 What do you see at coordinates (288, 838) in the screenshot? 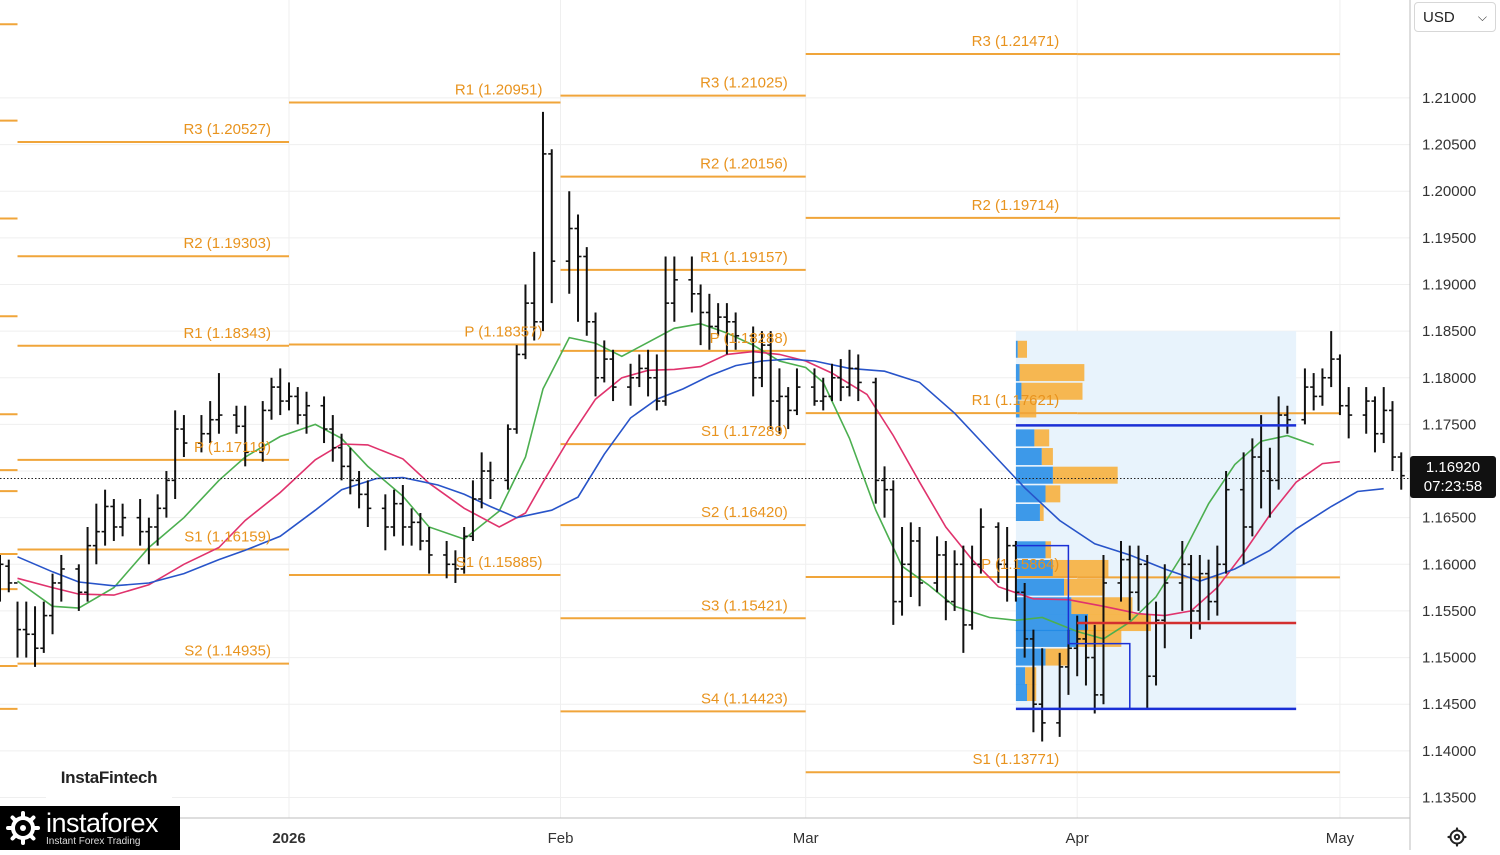
I see `x-tick-label: 2026` at bounding box center [288, 838].